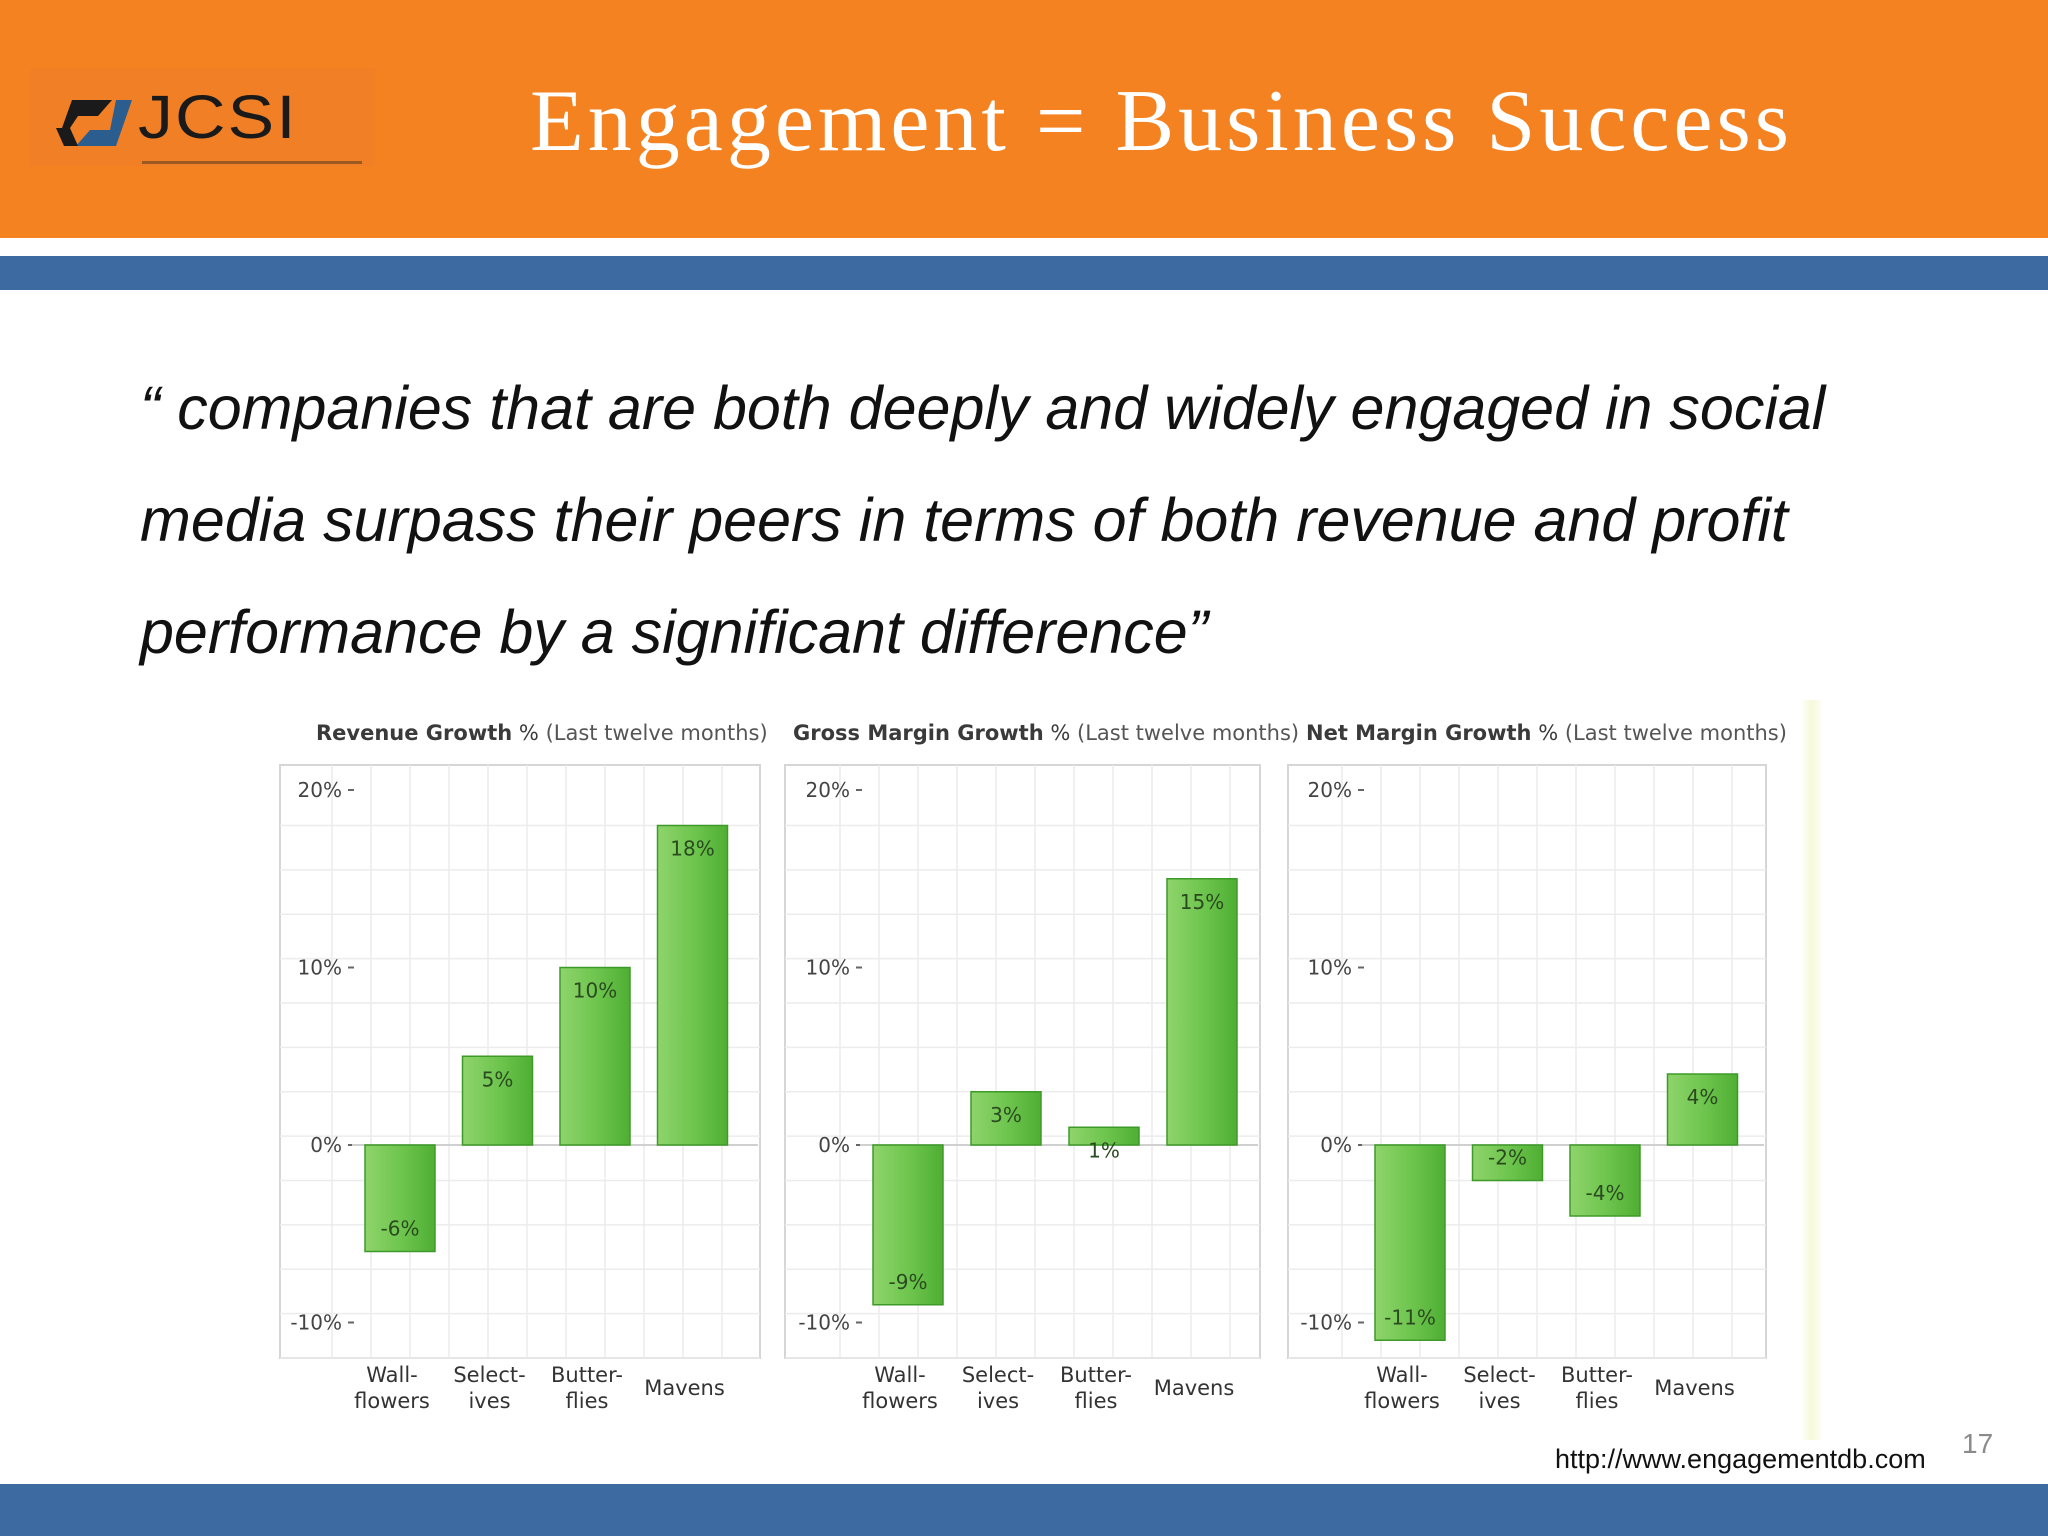  What do you see at coordinates (218, 117) in the screenshot?
I see `logo-text: JCSI` at bounding box center [218, 117].